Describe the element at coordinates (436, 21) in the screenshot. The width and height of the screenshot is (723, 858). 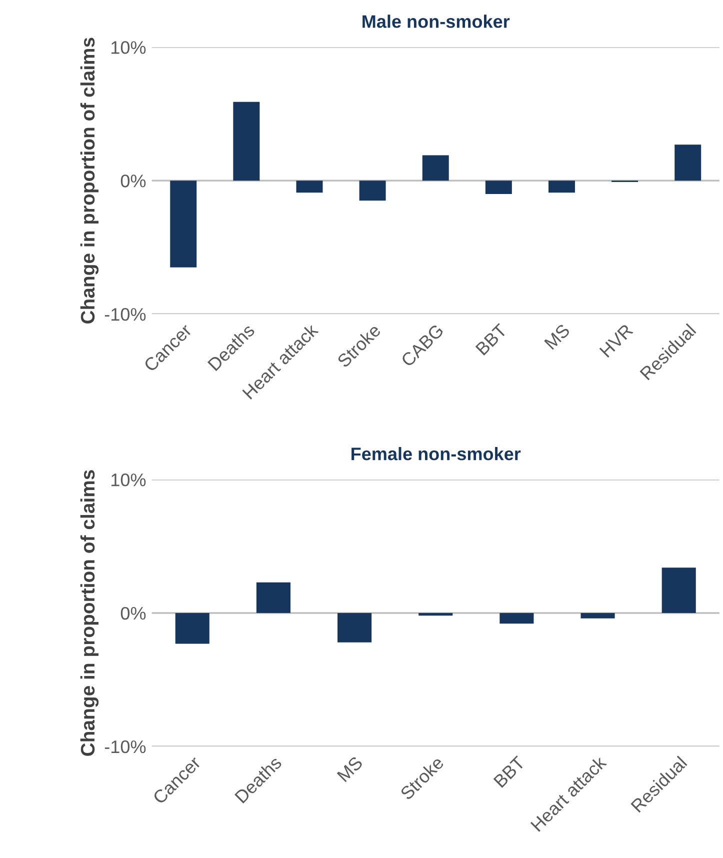
I see `chart-title: Male non-smoker` at that location.